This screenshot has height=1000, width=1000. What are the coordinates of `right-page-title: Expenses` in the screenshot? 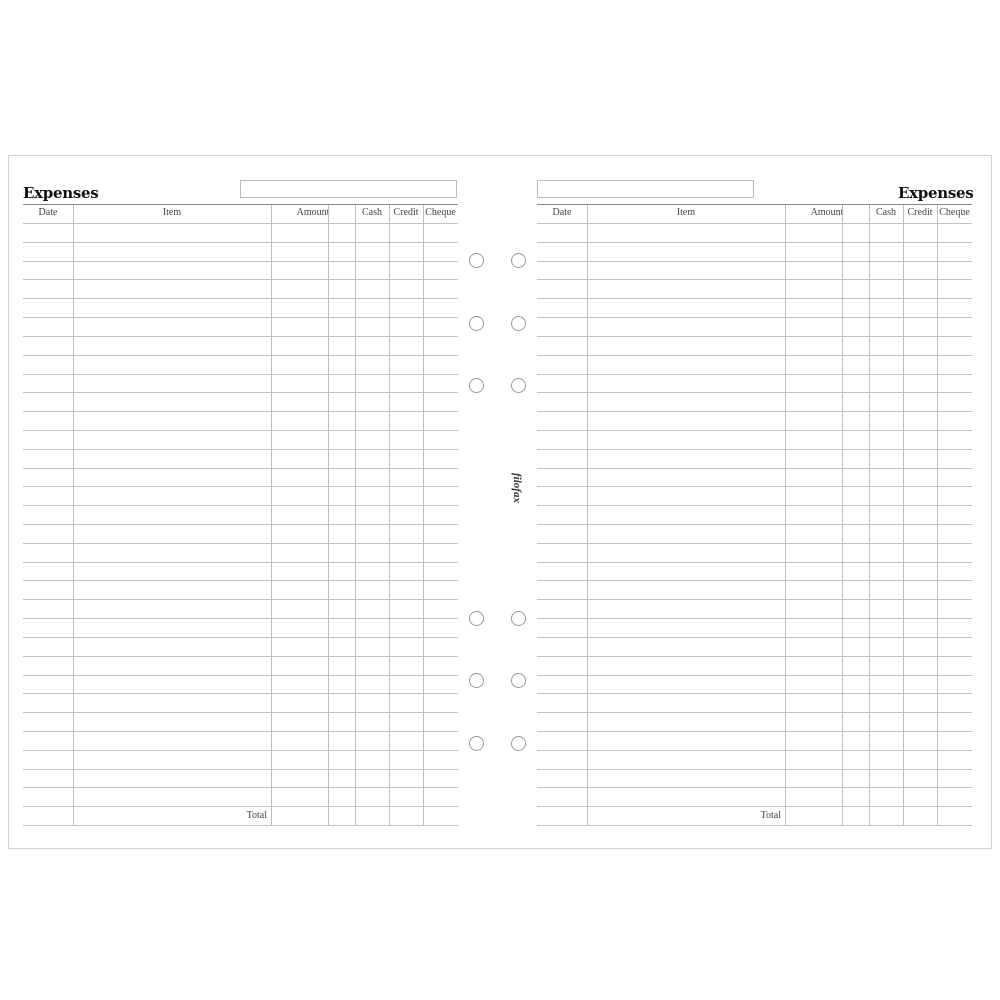 It's located at (936, 193).